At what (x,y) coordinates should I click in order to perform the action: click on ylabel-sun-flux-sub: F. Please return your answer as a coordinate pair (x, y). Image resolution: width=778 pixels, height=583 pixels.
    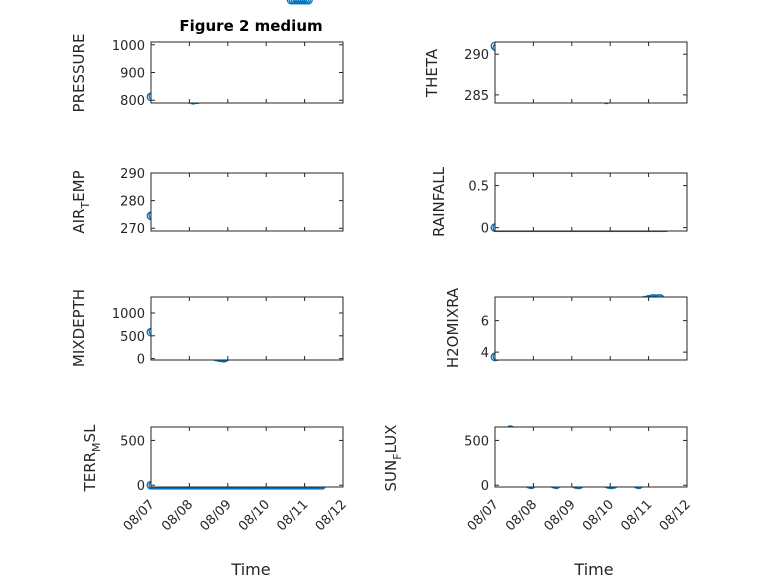
    Looking at the image, I should click on (397, 456).